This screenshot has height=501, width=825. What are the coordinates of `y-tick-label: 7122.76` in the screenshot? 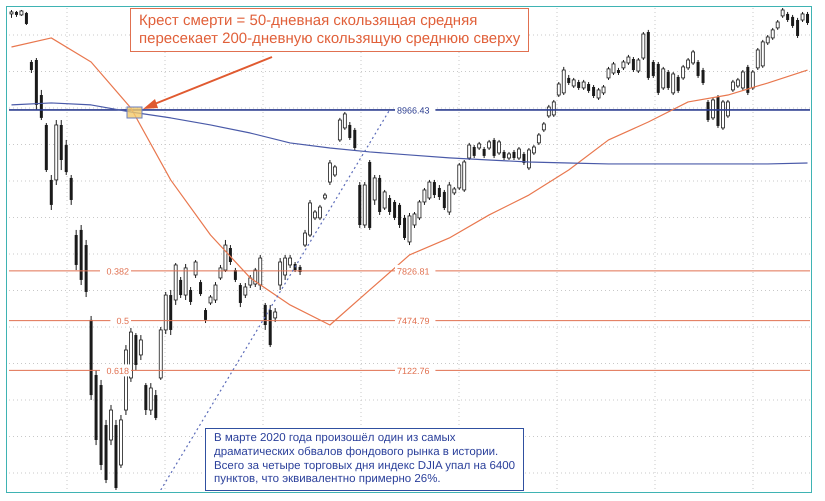 It's located at (413, 371).